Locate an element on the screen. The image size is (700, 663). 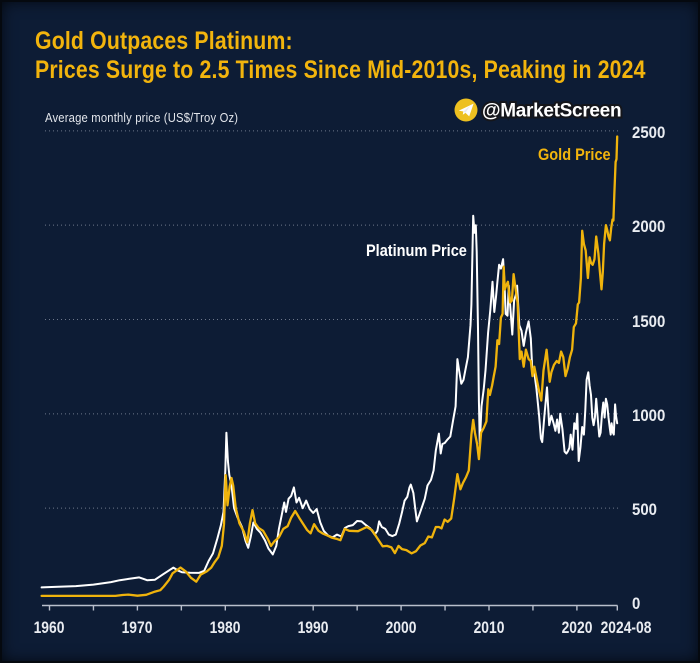
telegram-icon is located at coordinates (466, 110).